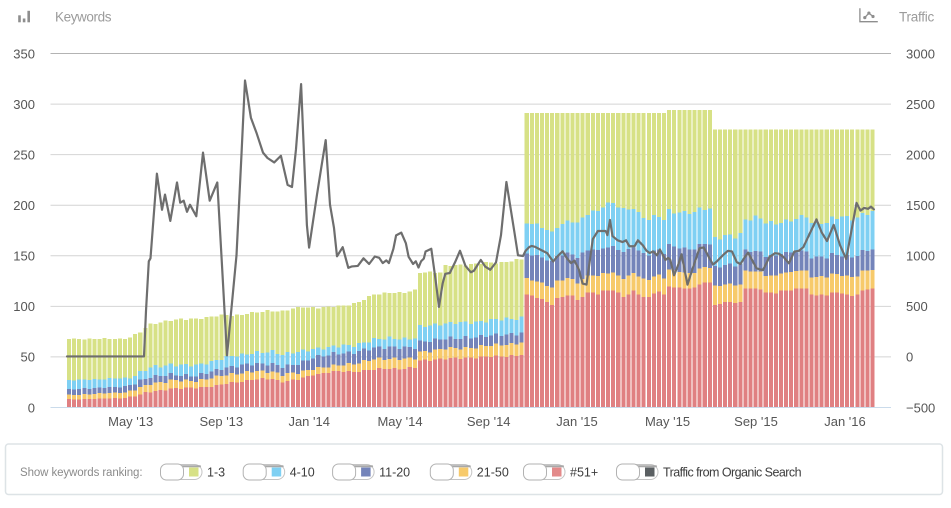  Describe the element at coordinates (83, 17) in the screenshot. I see `svg-text: Keywords` at that location.